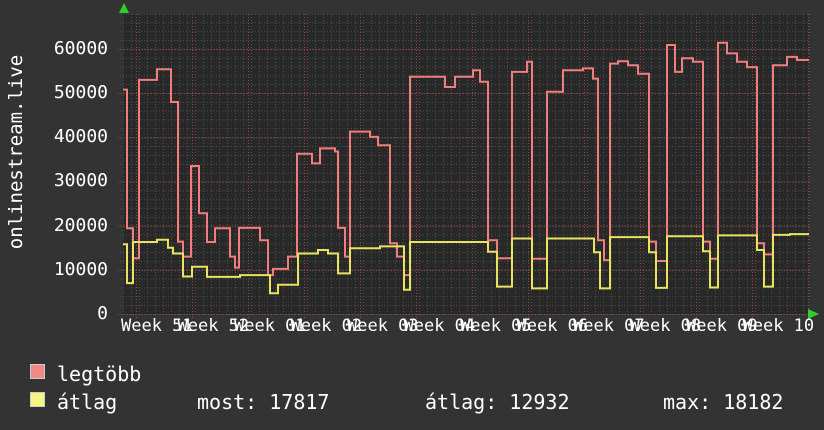  I want to click on x-tick-label: Week 51, so click(157, 326).